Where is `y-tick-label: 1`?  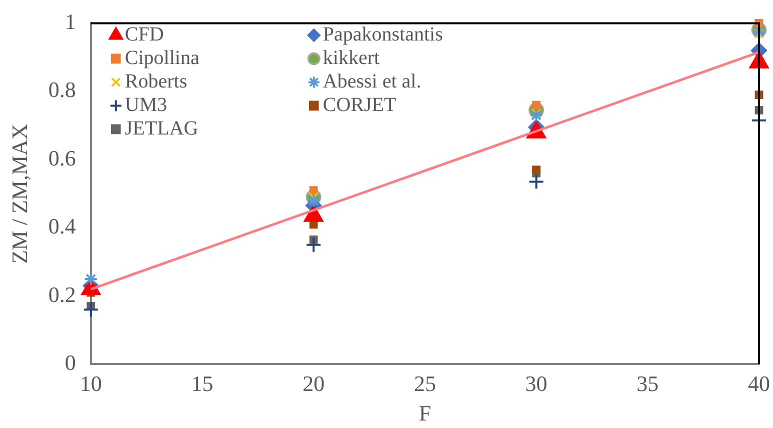 y-tick-label: 1 is located at coordinates (70, 21).